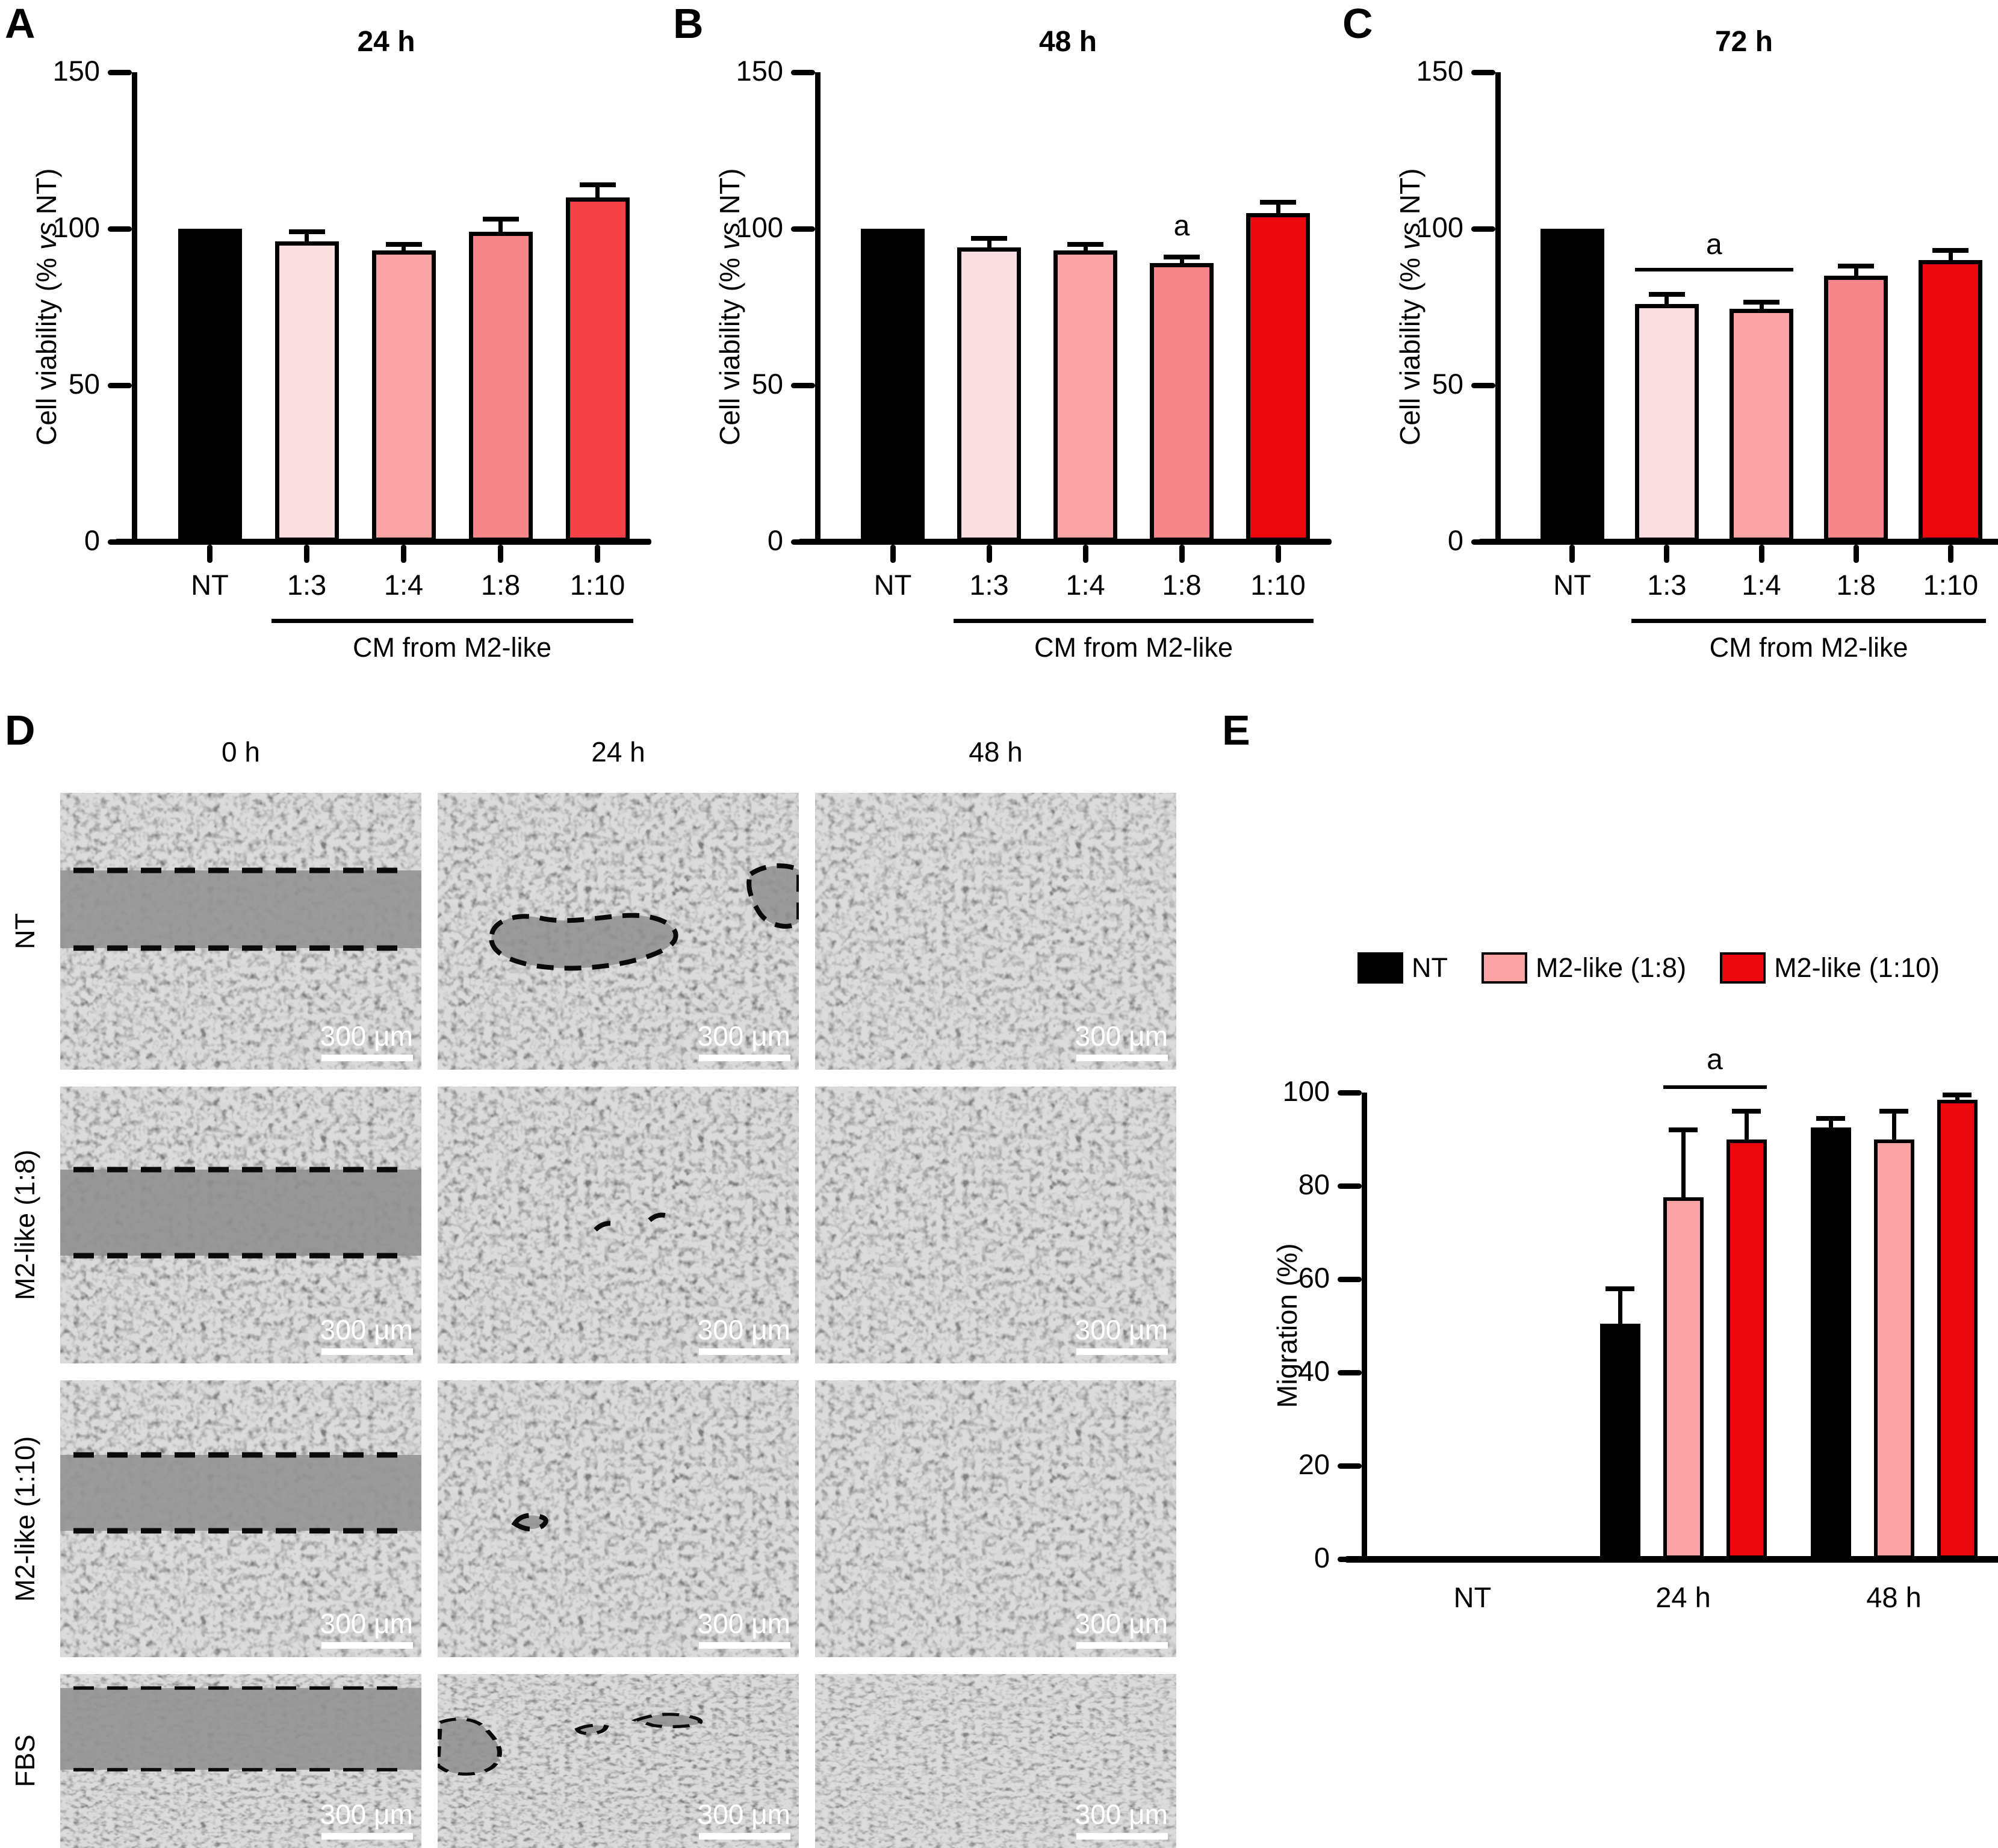 The height and width of the screenshot is (1848, 1998). I want to click on y-axis-tick-label: 80, so click(1314, 1184).